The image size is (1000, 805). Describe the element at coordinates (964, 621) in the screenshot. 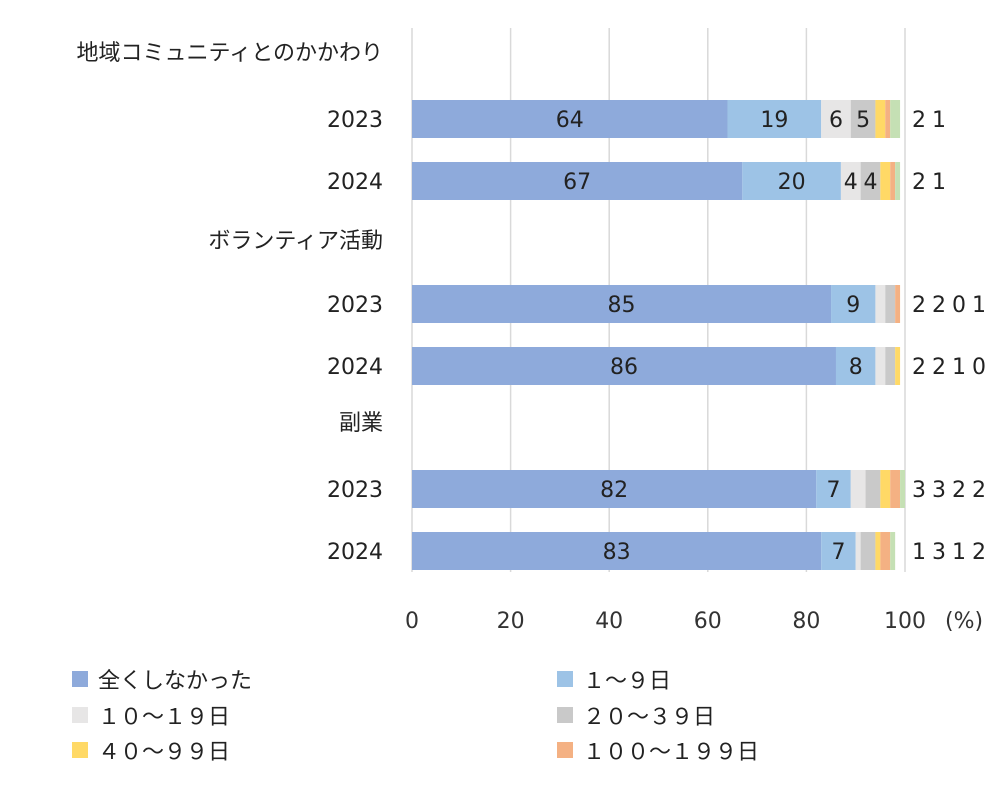

I see `unit-label: (%)` at that location.